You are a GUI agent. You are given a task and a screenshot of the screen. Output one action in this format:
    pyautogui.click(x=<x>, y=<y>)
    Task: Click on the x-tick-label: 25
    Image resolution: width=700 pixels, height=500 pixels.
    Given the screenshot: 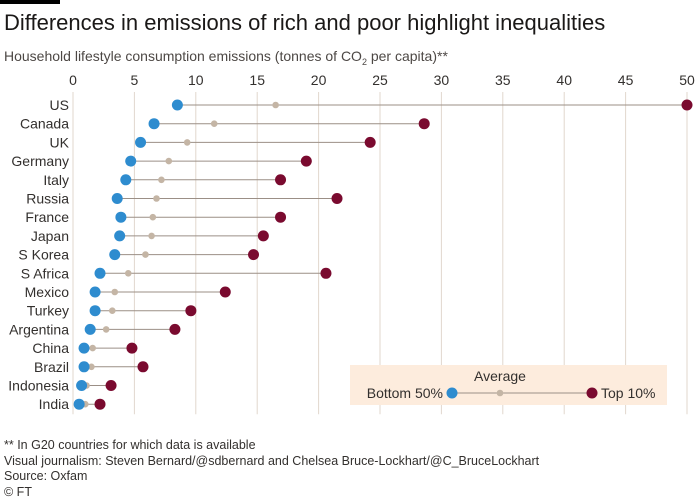 What is the action you would take?
    pyautogui.click(x=380, y=80)
    